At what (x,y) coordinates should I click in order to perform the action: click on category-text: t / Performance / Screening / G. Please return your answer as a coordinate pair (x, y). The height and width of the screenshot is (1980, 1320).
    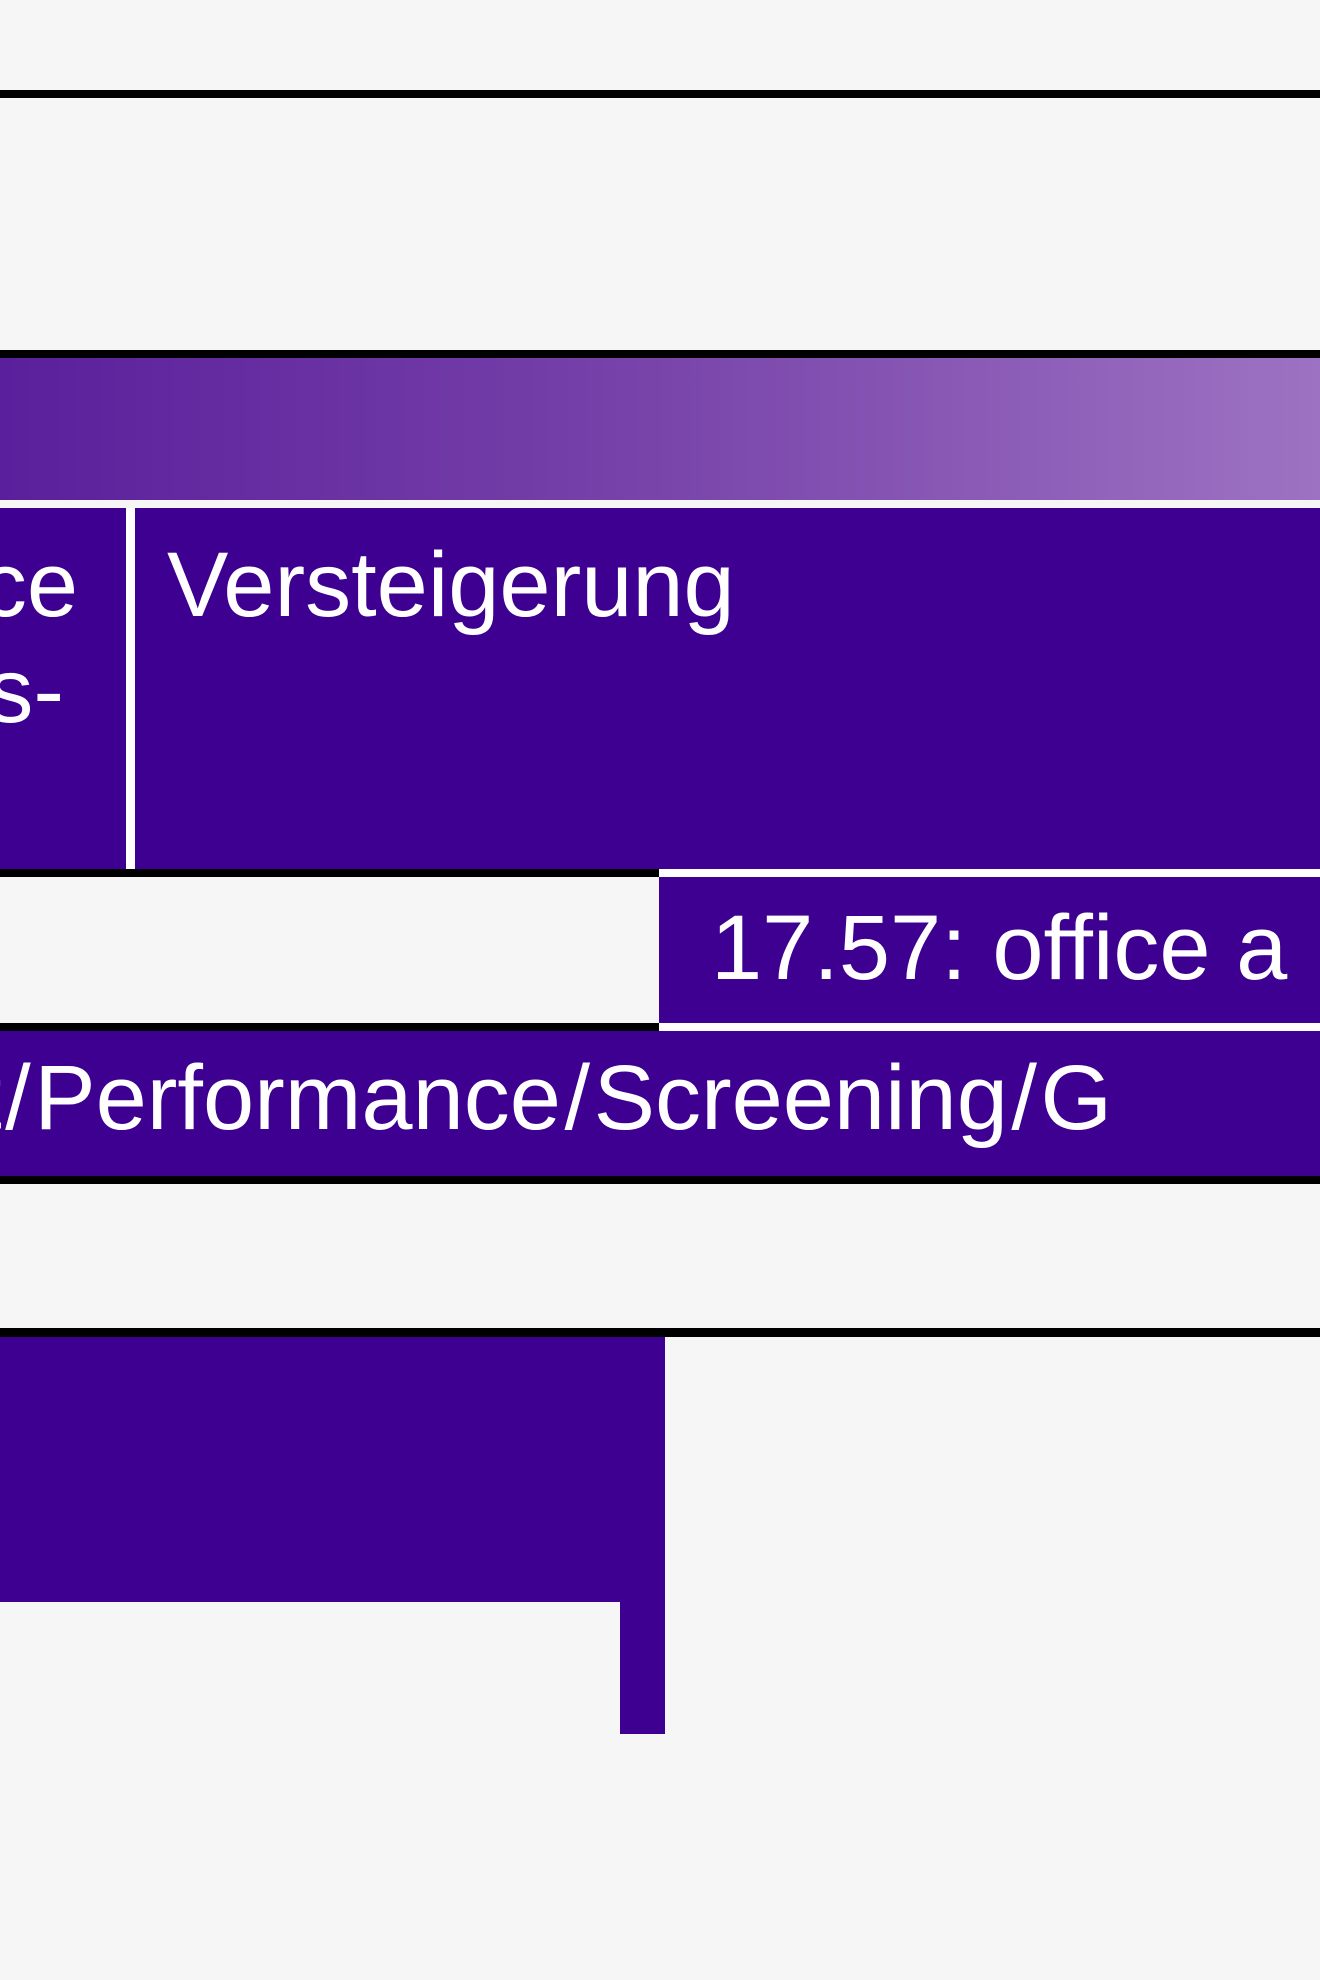
    Looking at the image, I should click on (556, 1098).